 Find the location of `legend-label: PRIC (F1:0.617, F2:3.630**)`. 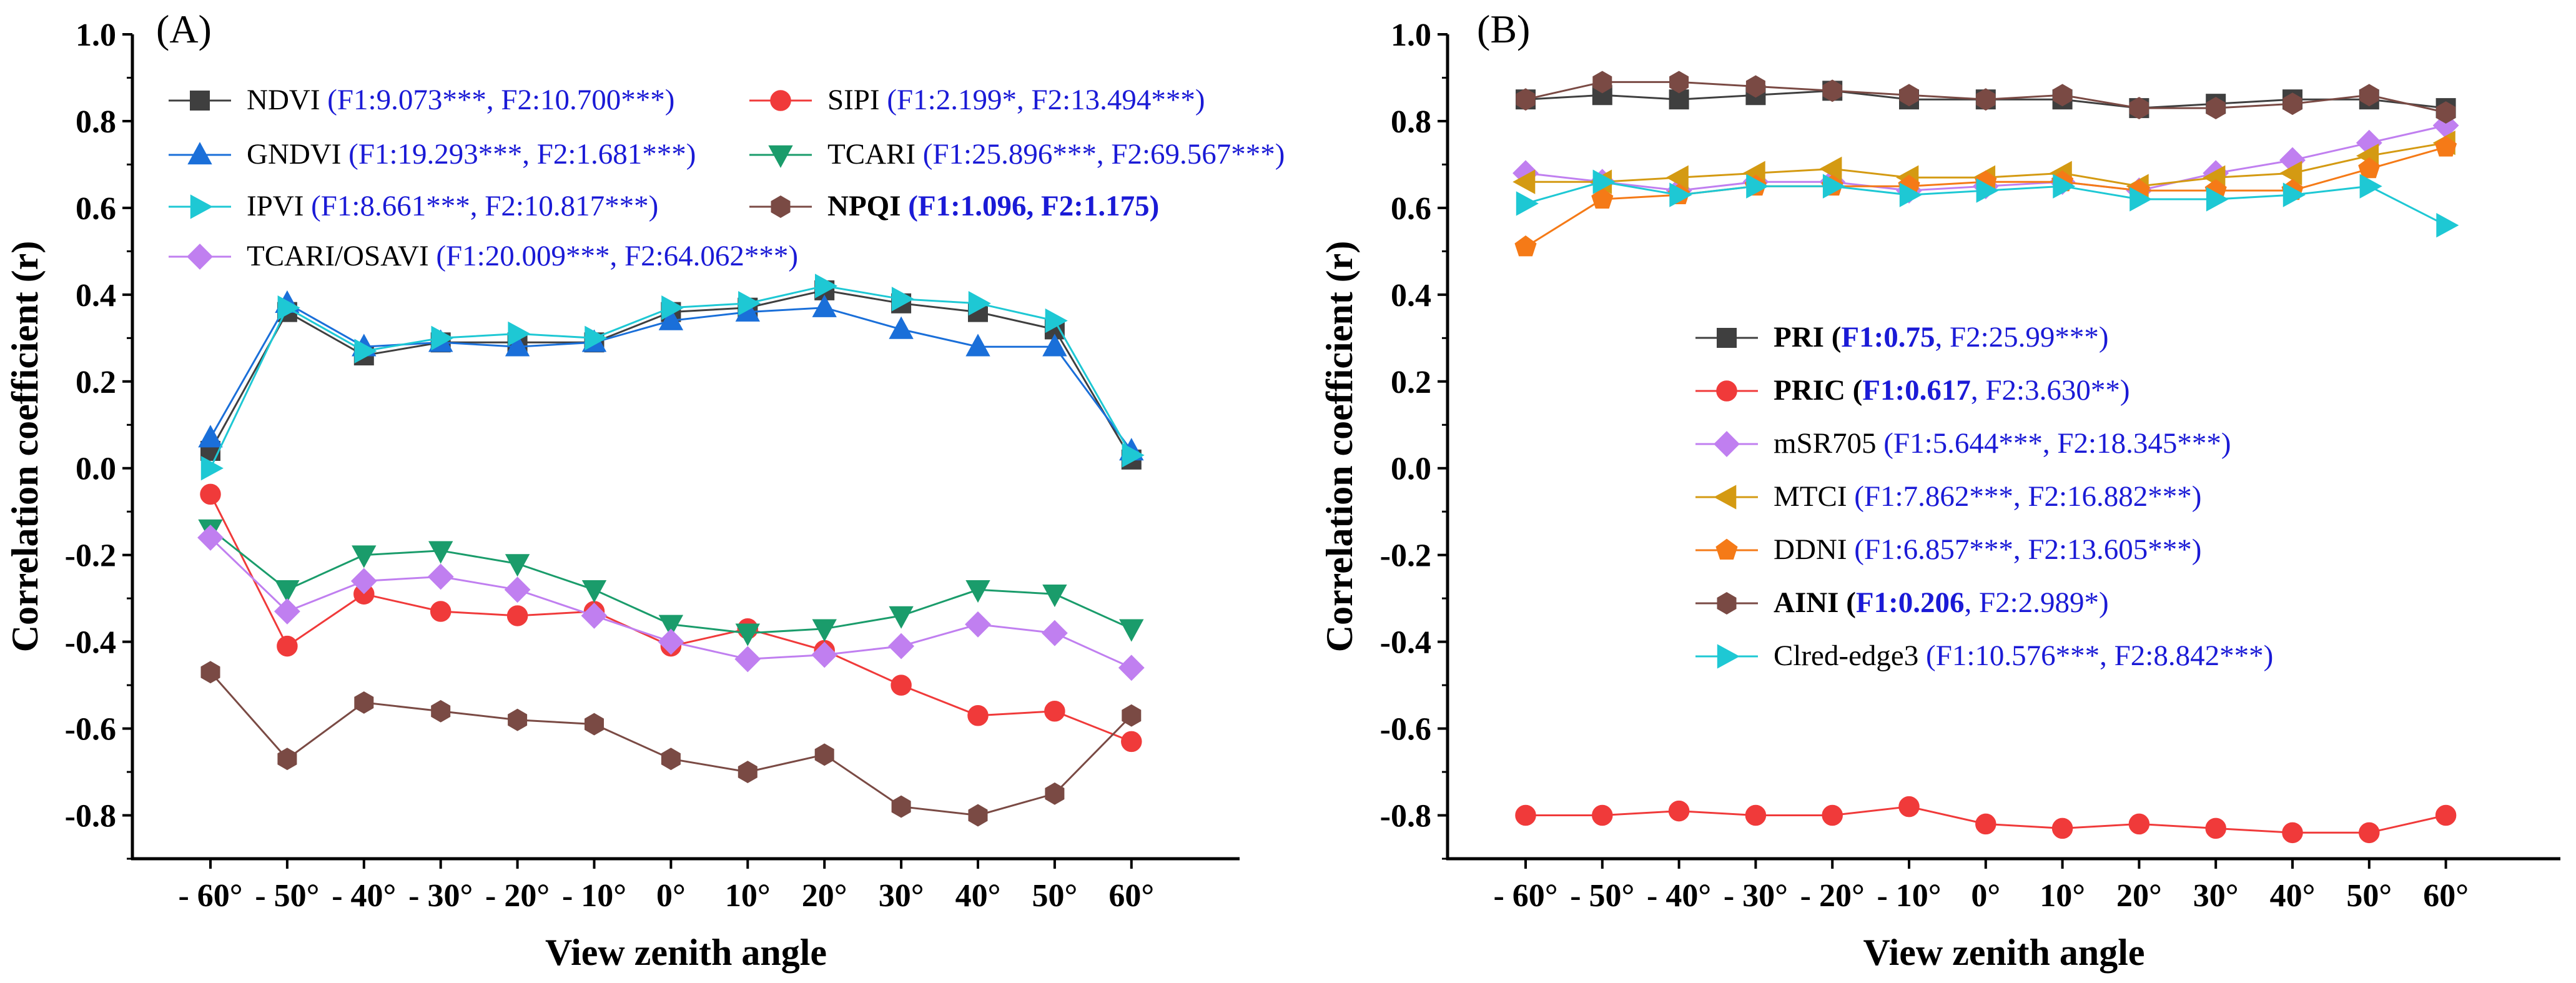

legend-label: PRIC (F1:0.617, F2:3.630**) is located at coordinates (1952, 391).